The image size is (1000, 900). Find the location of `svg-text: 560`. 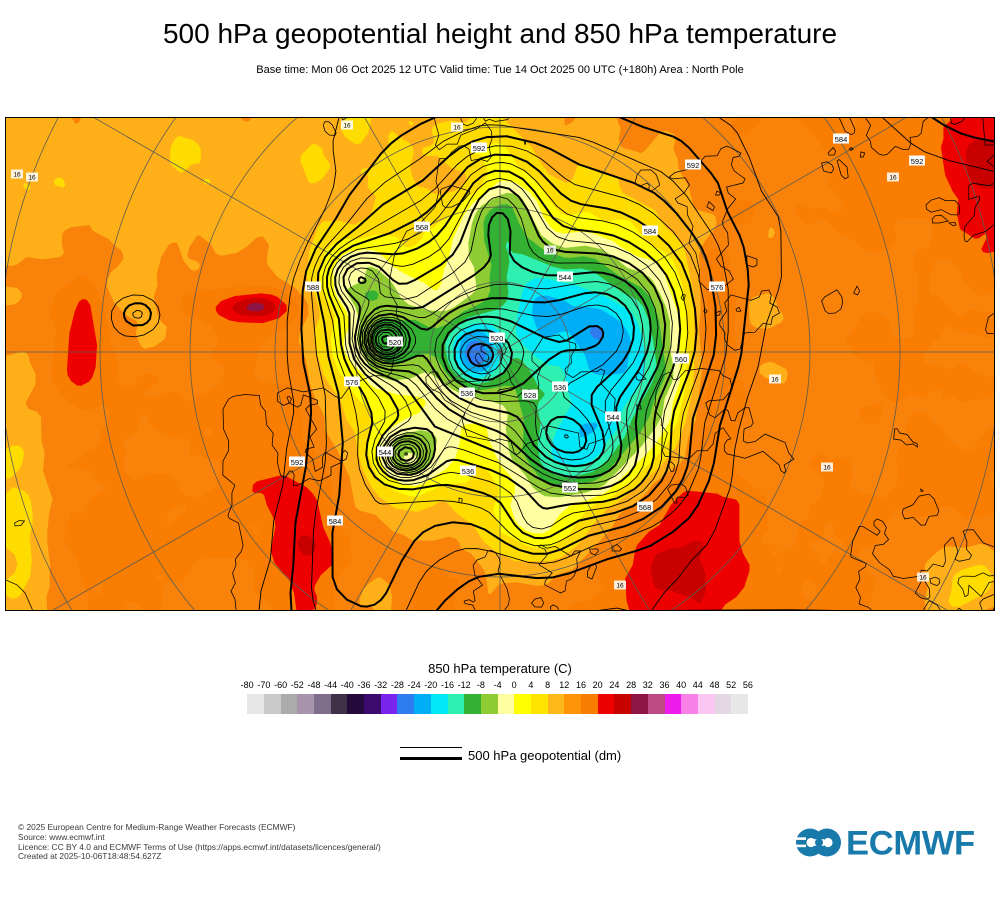

svg-text: 560 is located at coordinates (681, 359).